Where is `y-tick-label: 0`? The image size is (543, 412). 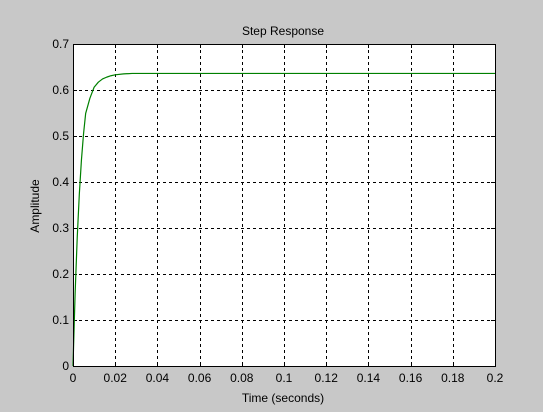 y-tick-label: 0 is located at coordinates (65, 366).